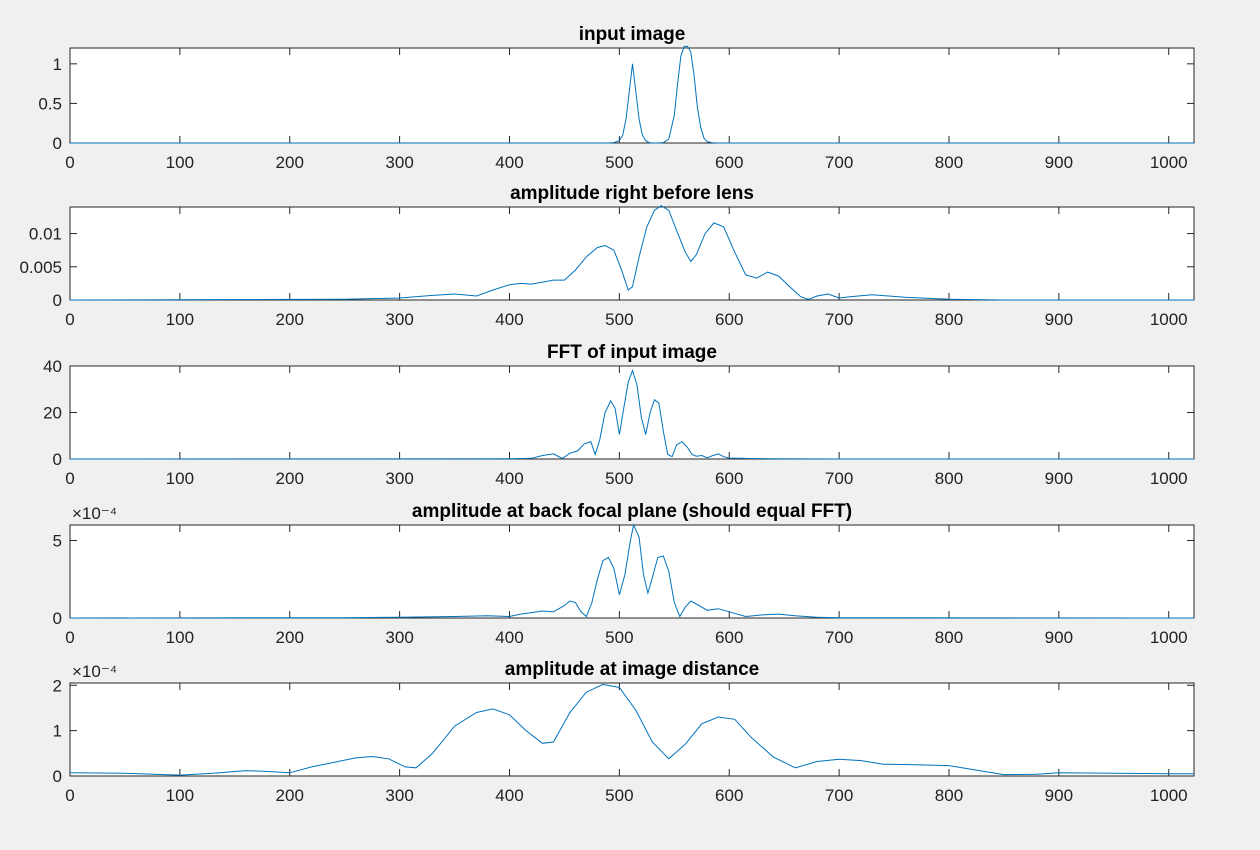  What do you see at coordinates (632, 34) in the screenshot?
I see `subplot-title: input image` at bounding box center [632, 34].